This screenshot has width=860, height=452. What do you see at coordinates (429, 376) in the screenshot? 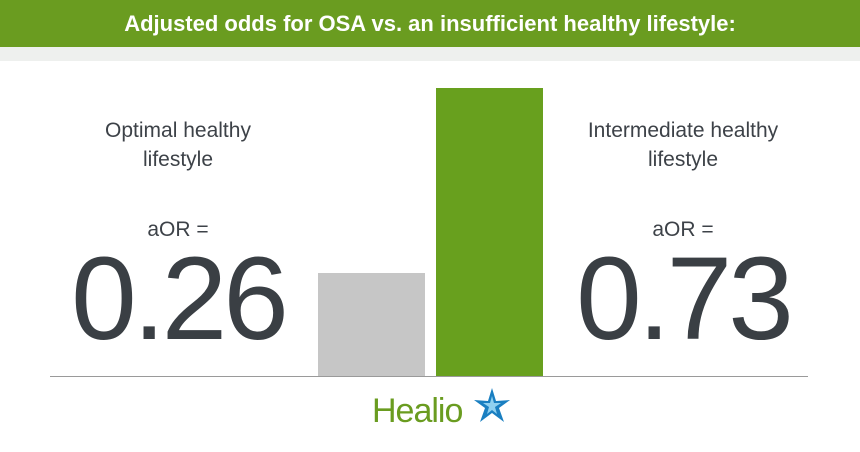
I see `baseline` at bounding box center [429, 376].